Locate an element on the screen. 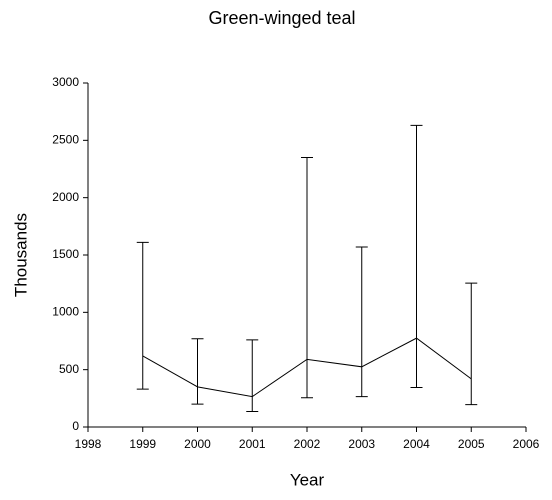 Image resolution: width=552 pixels, height=500 pixels. y-tick-label: 2500 is located at coordinates (65, 140).